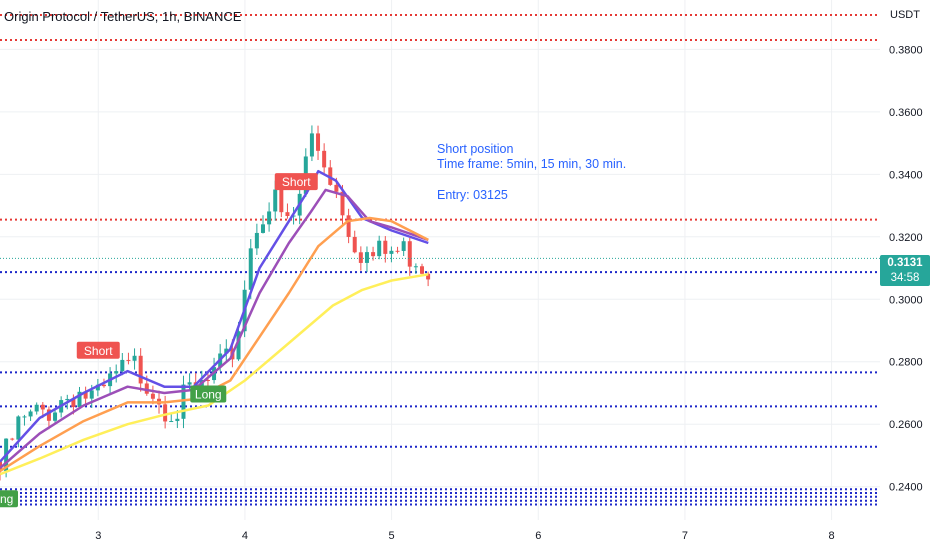 The width and height of the screenshot is (932, 550). What do you see at coordinates (475, 149) in the screenshot?
I see `annotation-position: Short position` at bounding box center [475, 149].